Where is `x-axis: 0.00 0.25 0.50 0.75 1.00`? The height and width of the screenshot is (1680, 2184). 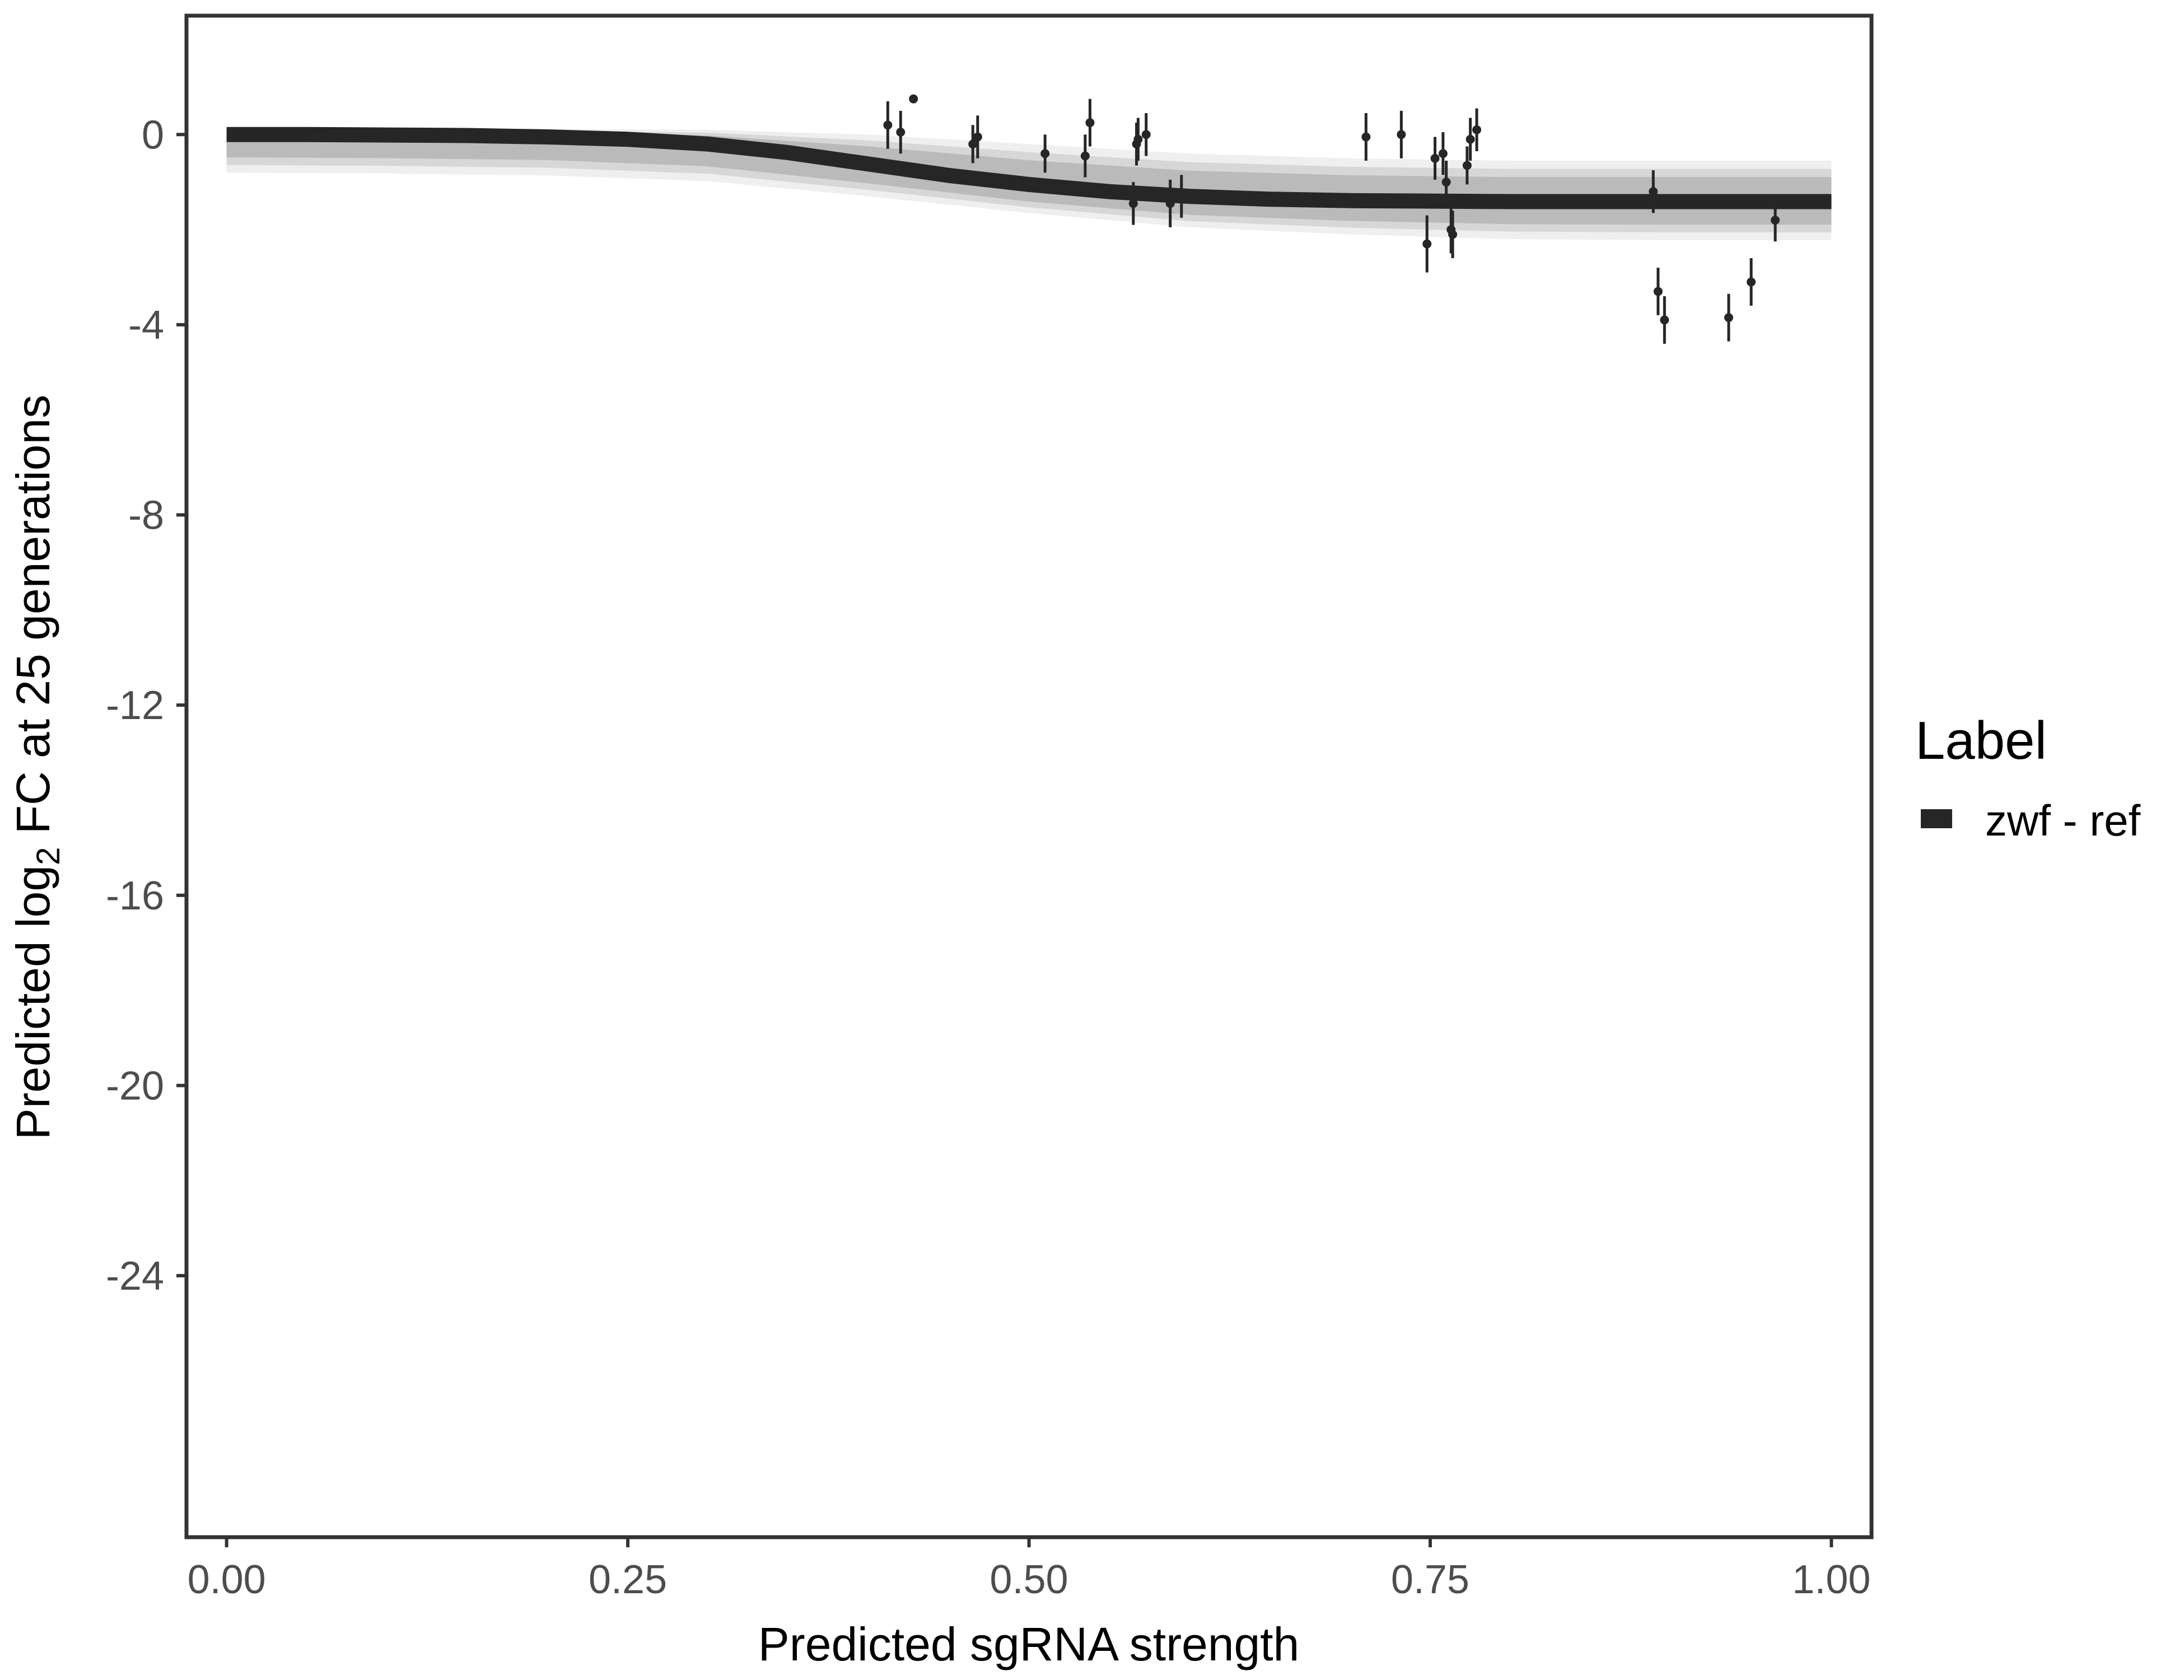 x-axis: 0.00 0.25 0.50 0.75 1.00 is located at coordinates (1029, 1570).